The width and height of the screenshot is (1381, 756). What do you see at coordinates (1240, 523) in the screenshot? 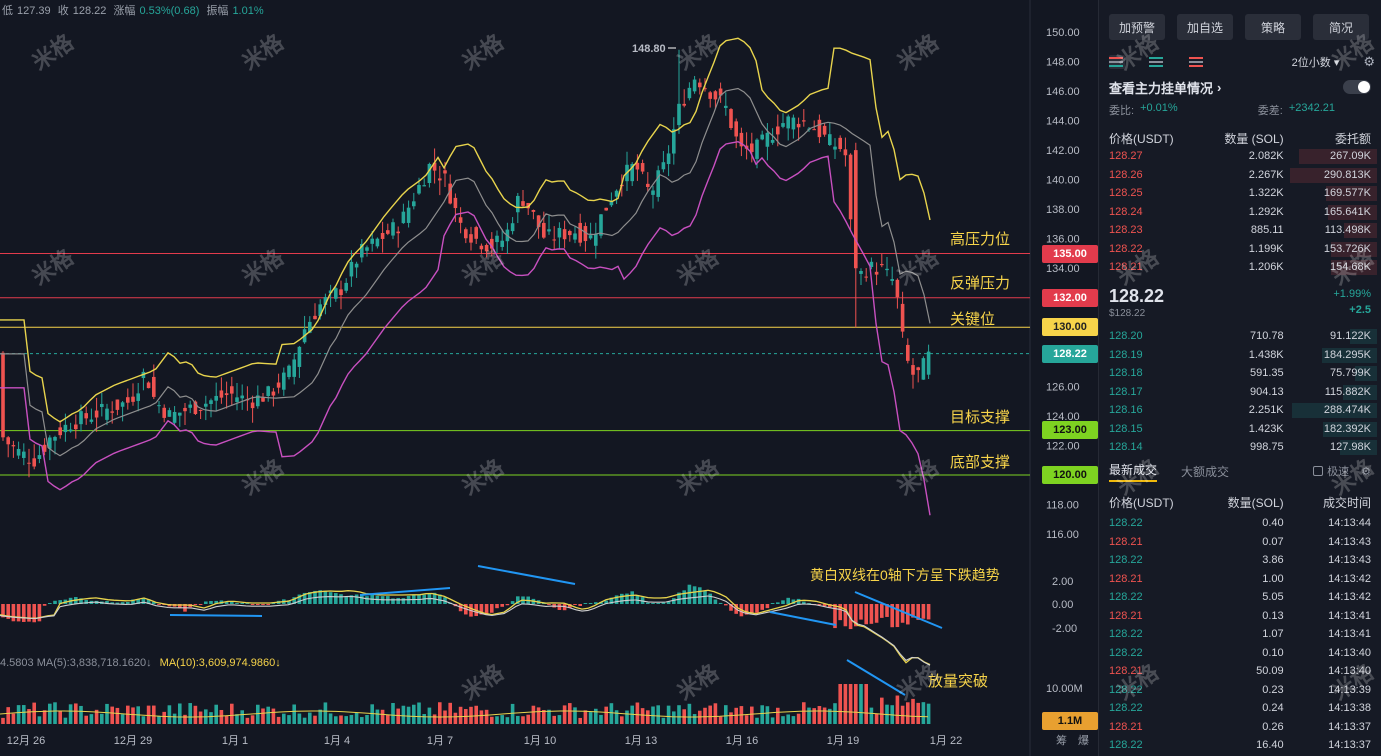
I see `trade-row: 128.22 0.40 14:13:44` at bounding box center [1240, 523].